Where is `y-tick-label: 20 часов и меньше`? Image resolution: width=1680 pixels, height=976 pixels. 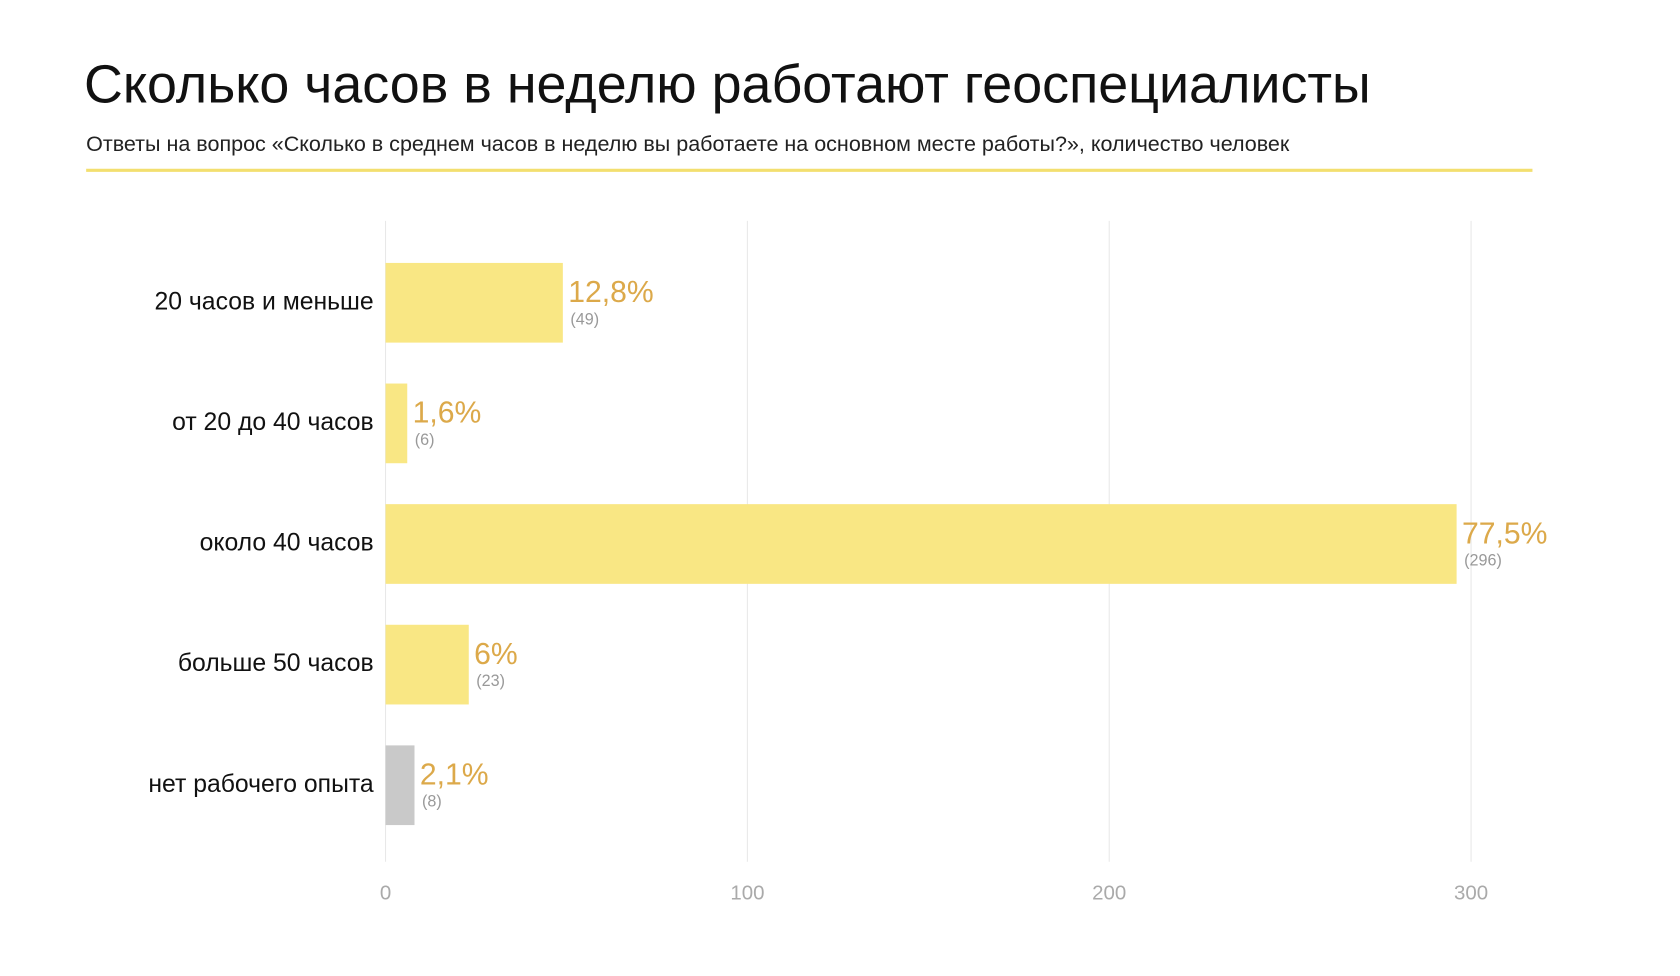 y-tick-label: 20 часов и меньше is located at coordinates (264, 301).